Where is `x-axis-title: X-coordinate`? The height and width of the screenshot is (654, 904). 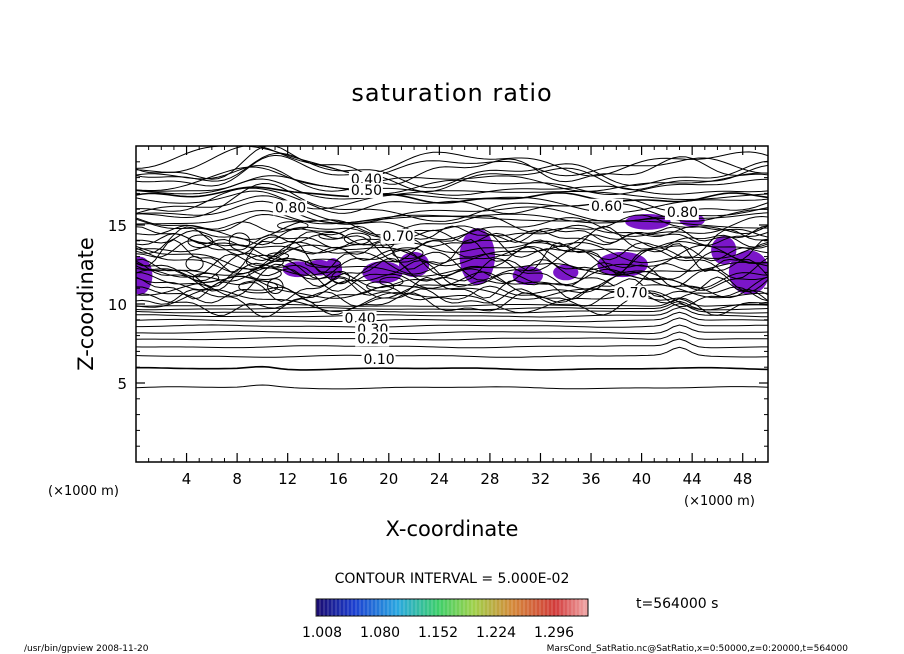
x-axis-title: X-coordinate is located at coordinates (452, 529).